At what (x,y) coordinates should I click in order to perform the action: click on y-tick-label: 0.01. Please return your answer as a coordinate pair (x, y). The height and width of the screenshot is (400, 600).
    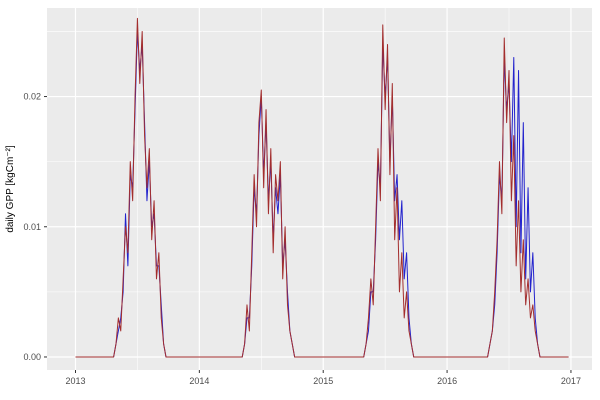
    Looking at the image, I should click on (32, 227).